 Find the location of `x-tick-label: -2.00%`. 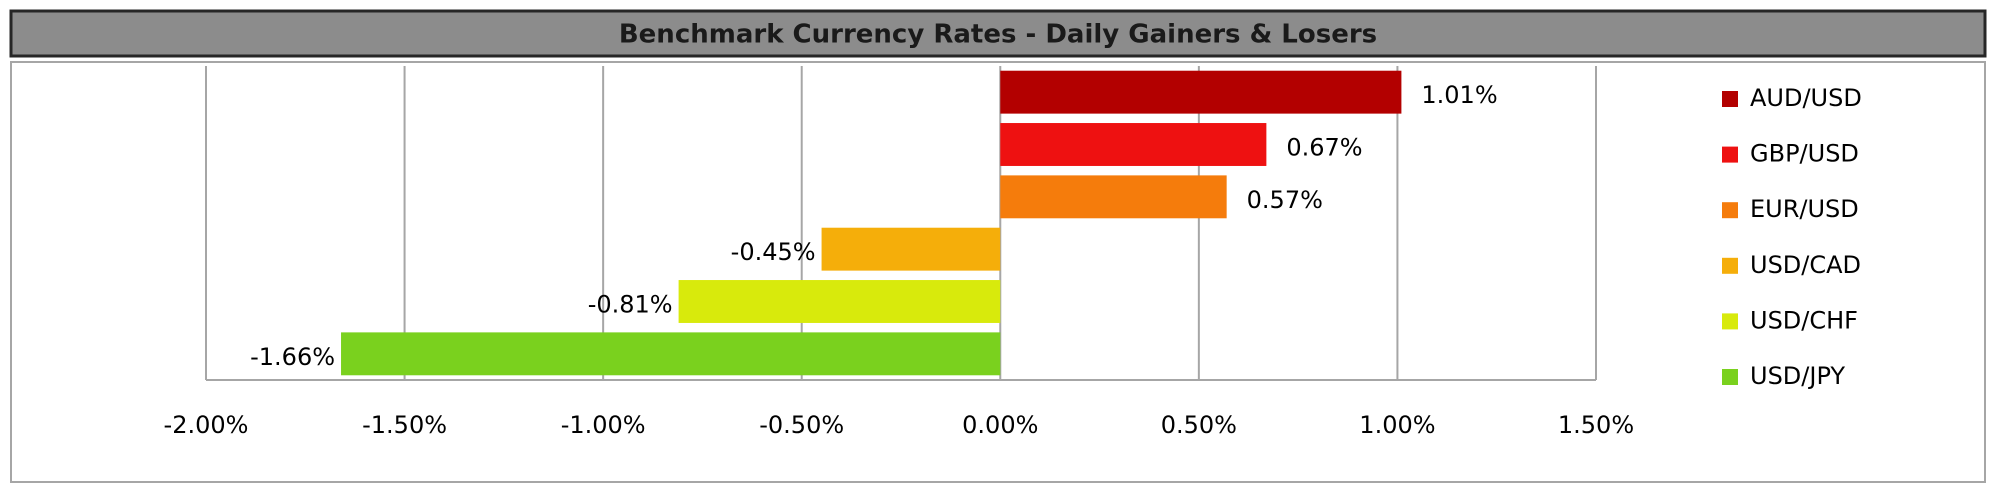

x-tick-label: -2.00% is located at coordinates (206, 425).